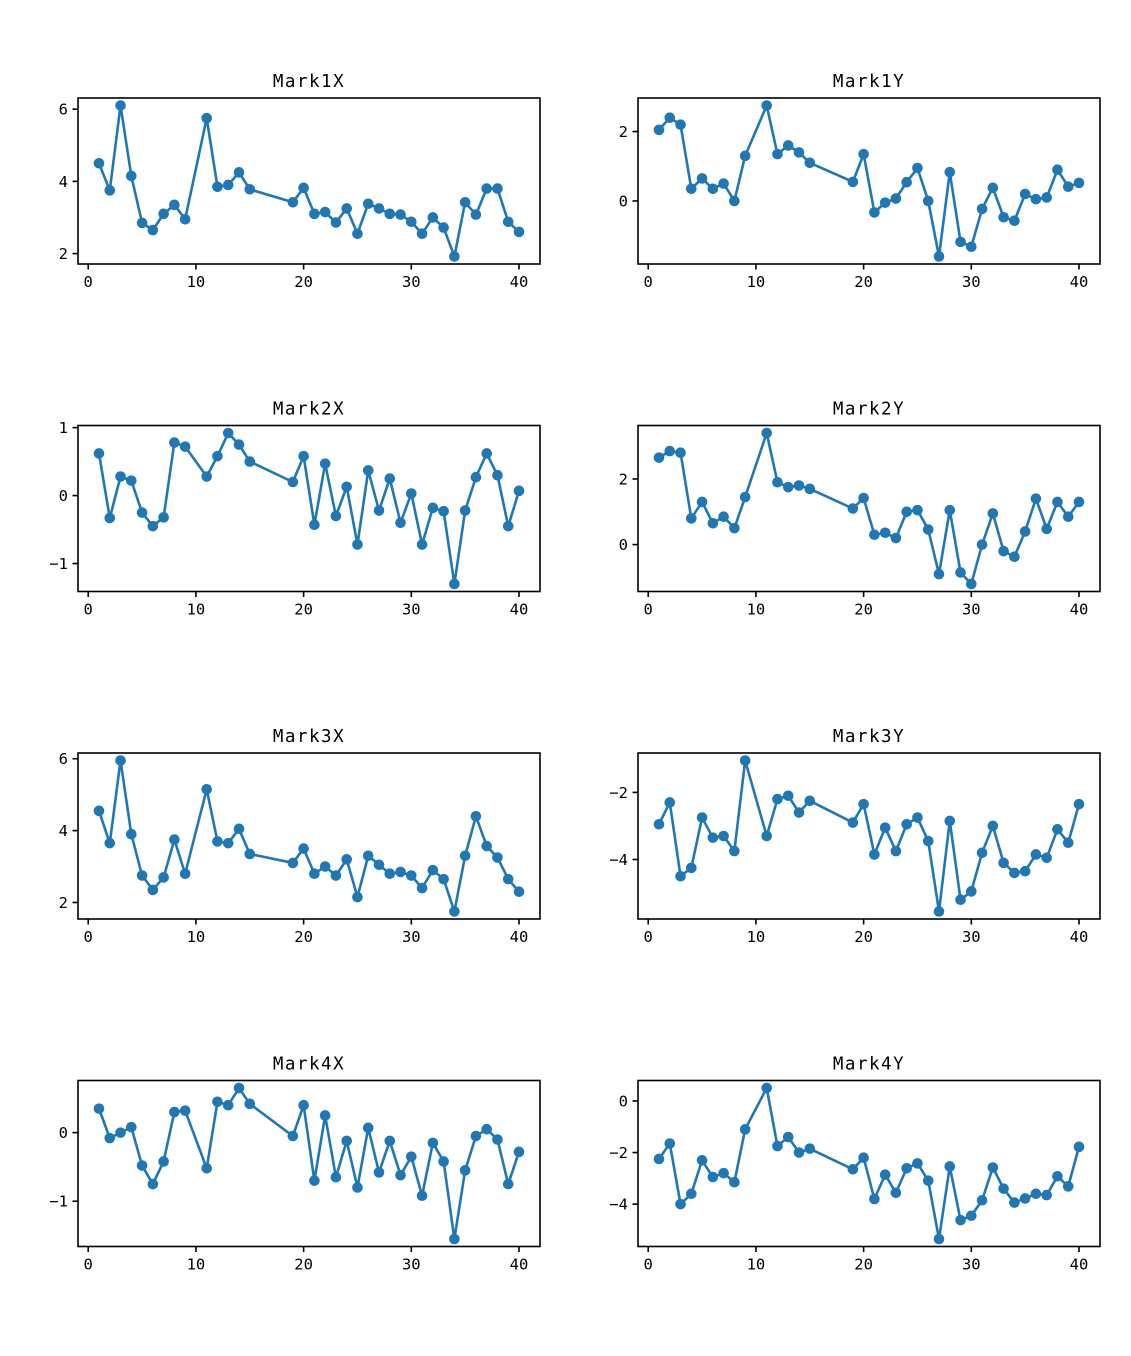 The width and height of the screenshot is (1131, 1356). I want to click on chart-title: Mark3X, so click(309, 737).